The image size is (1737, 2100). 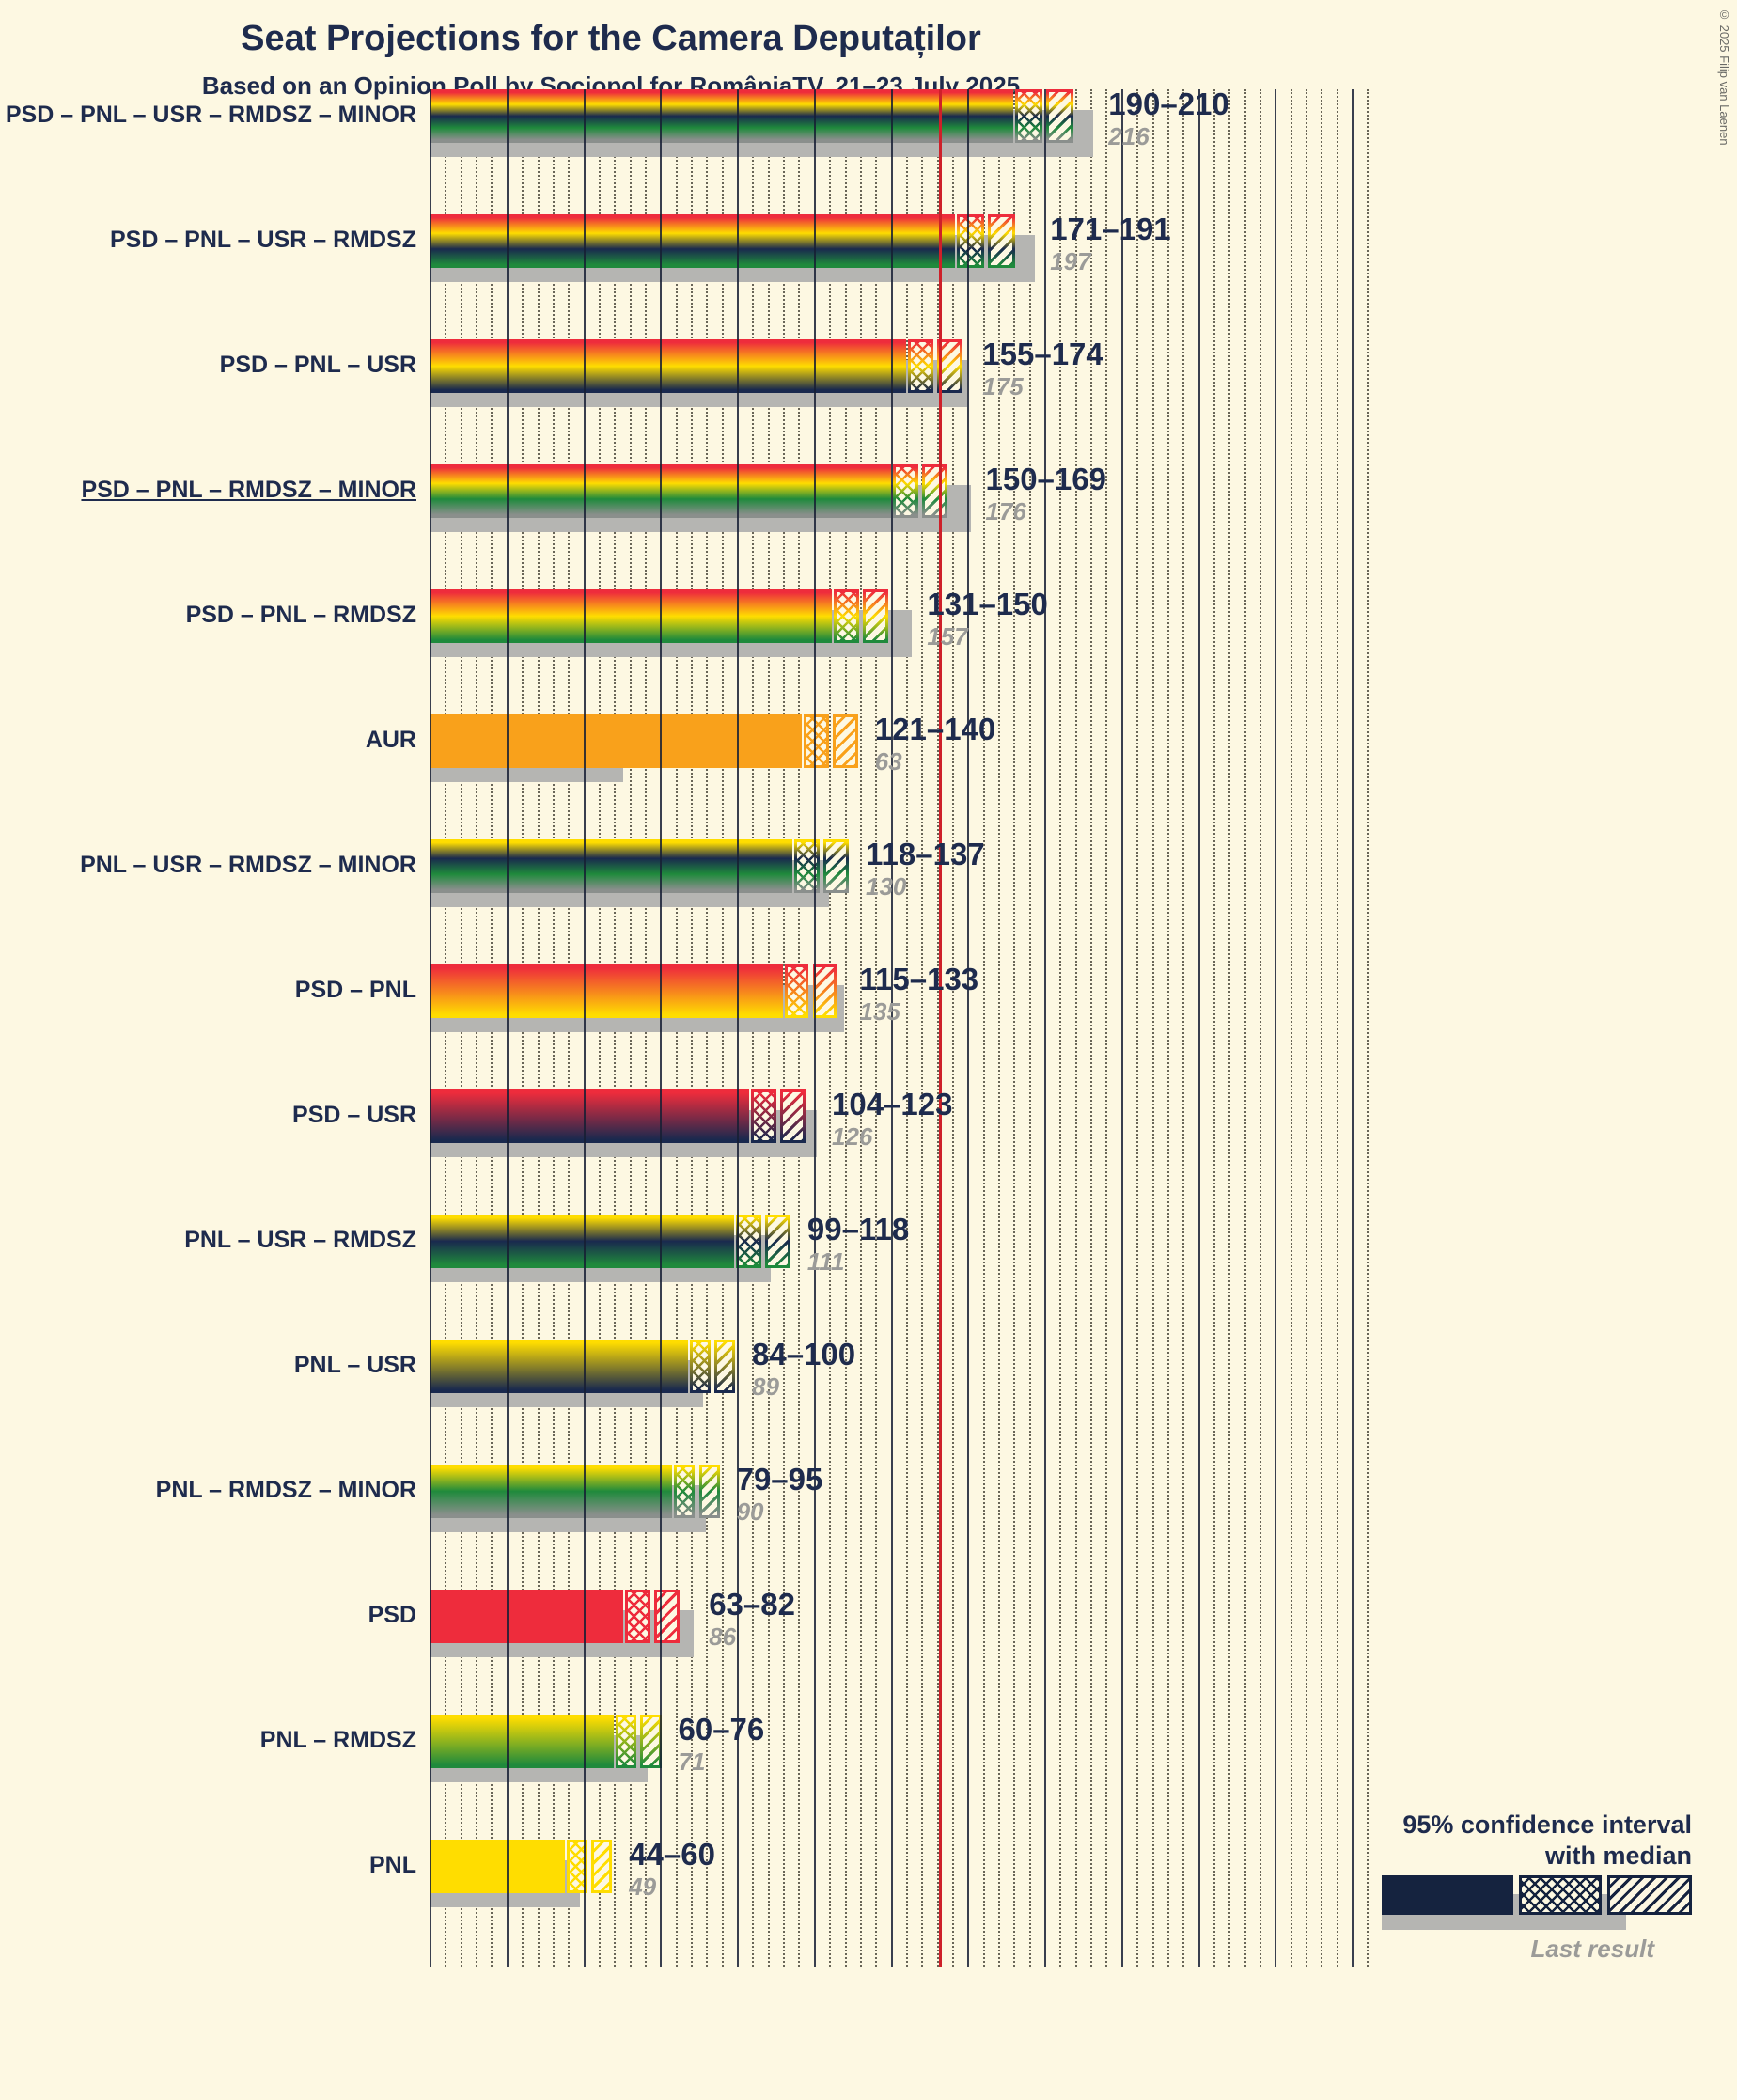 I want to click on row-value-labels: 99–118 111, so click(x=858, y=1244).